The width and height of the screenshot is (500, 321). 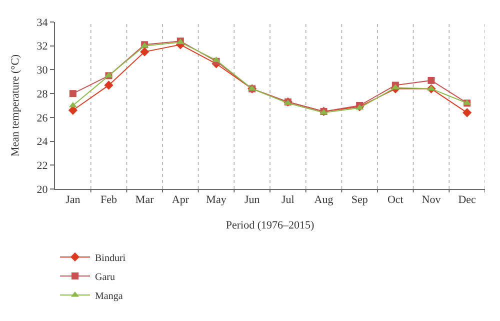 I want to click on x-tick-label: Feb, so click(x=109, y=200).